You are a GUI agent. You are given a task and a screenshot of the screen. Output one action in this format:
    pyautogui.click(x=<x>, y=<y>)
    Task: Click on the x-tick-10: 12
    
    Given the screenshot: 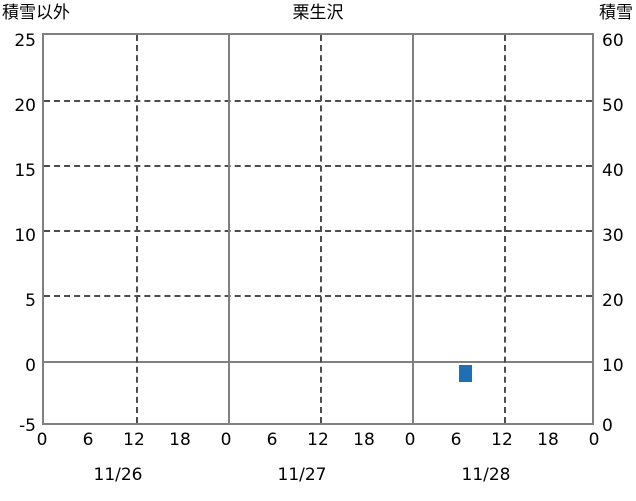 What is the action you would take?
    pyautogui.click(x=502, y=440)
    